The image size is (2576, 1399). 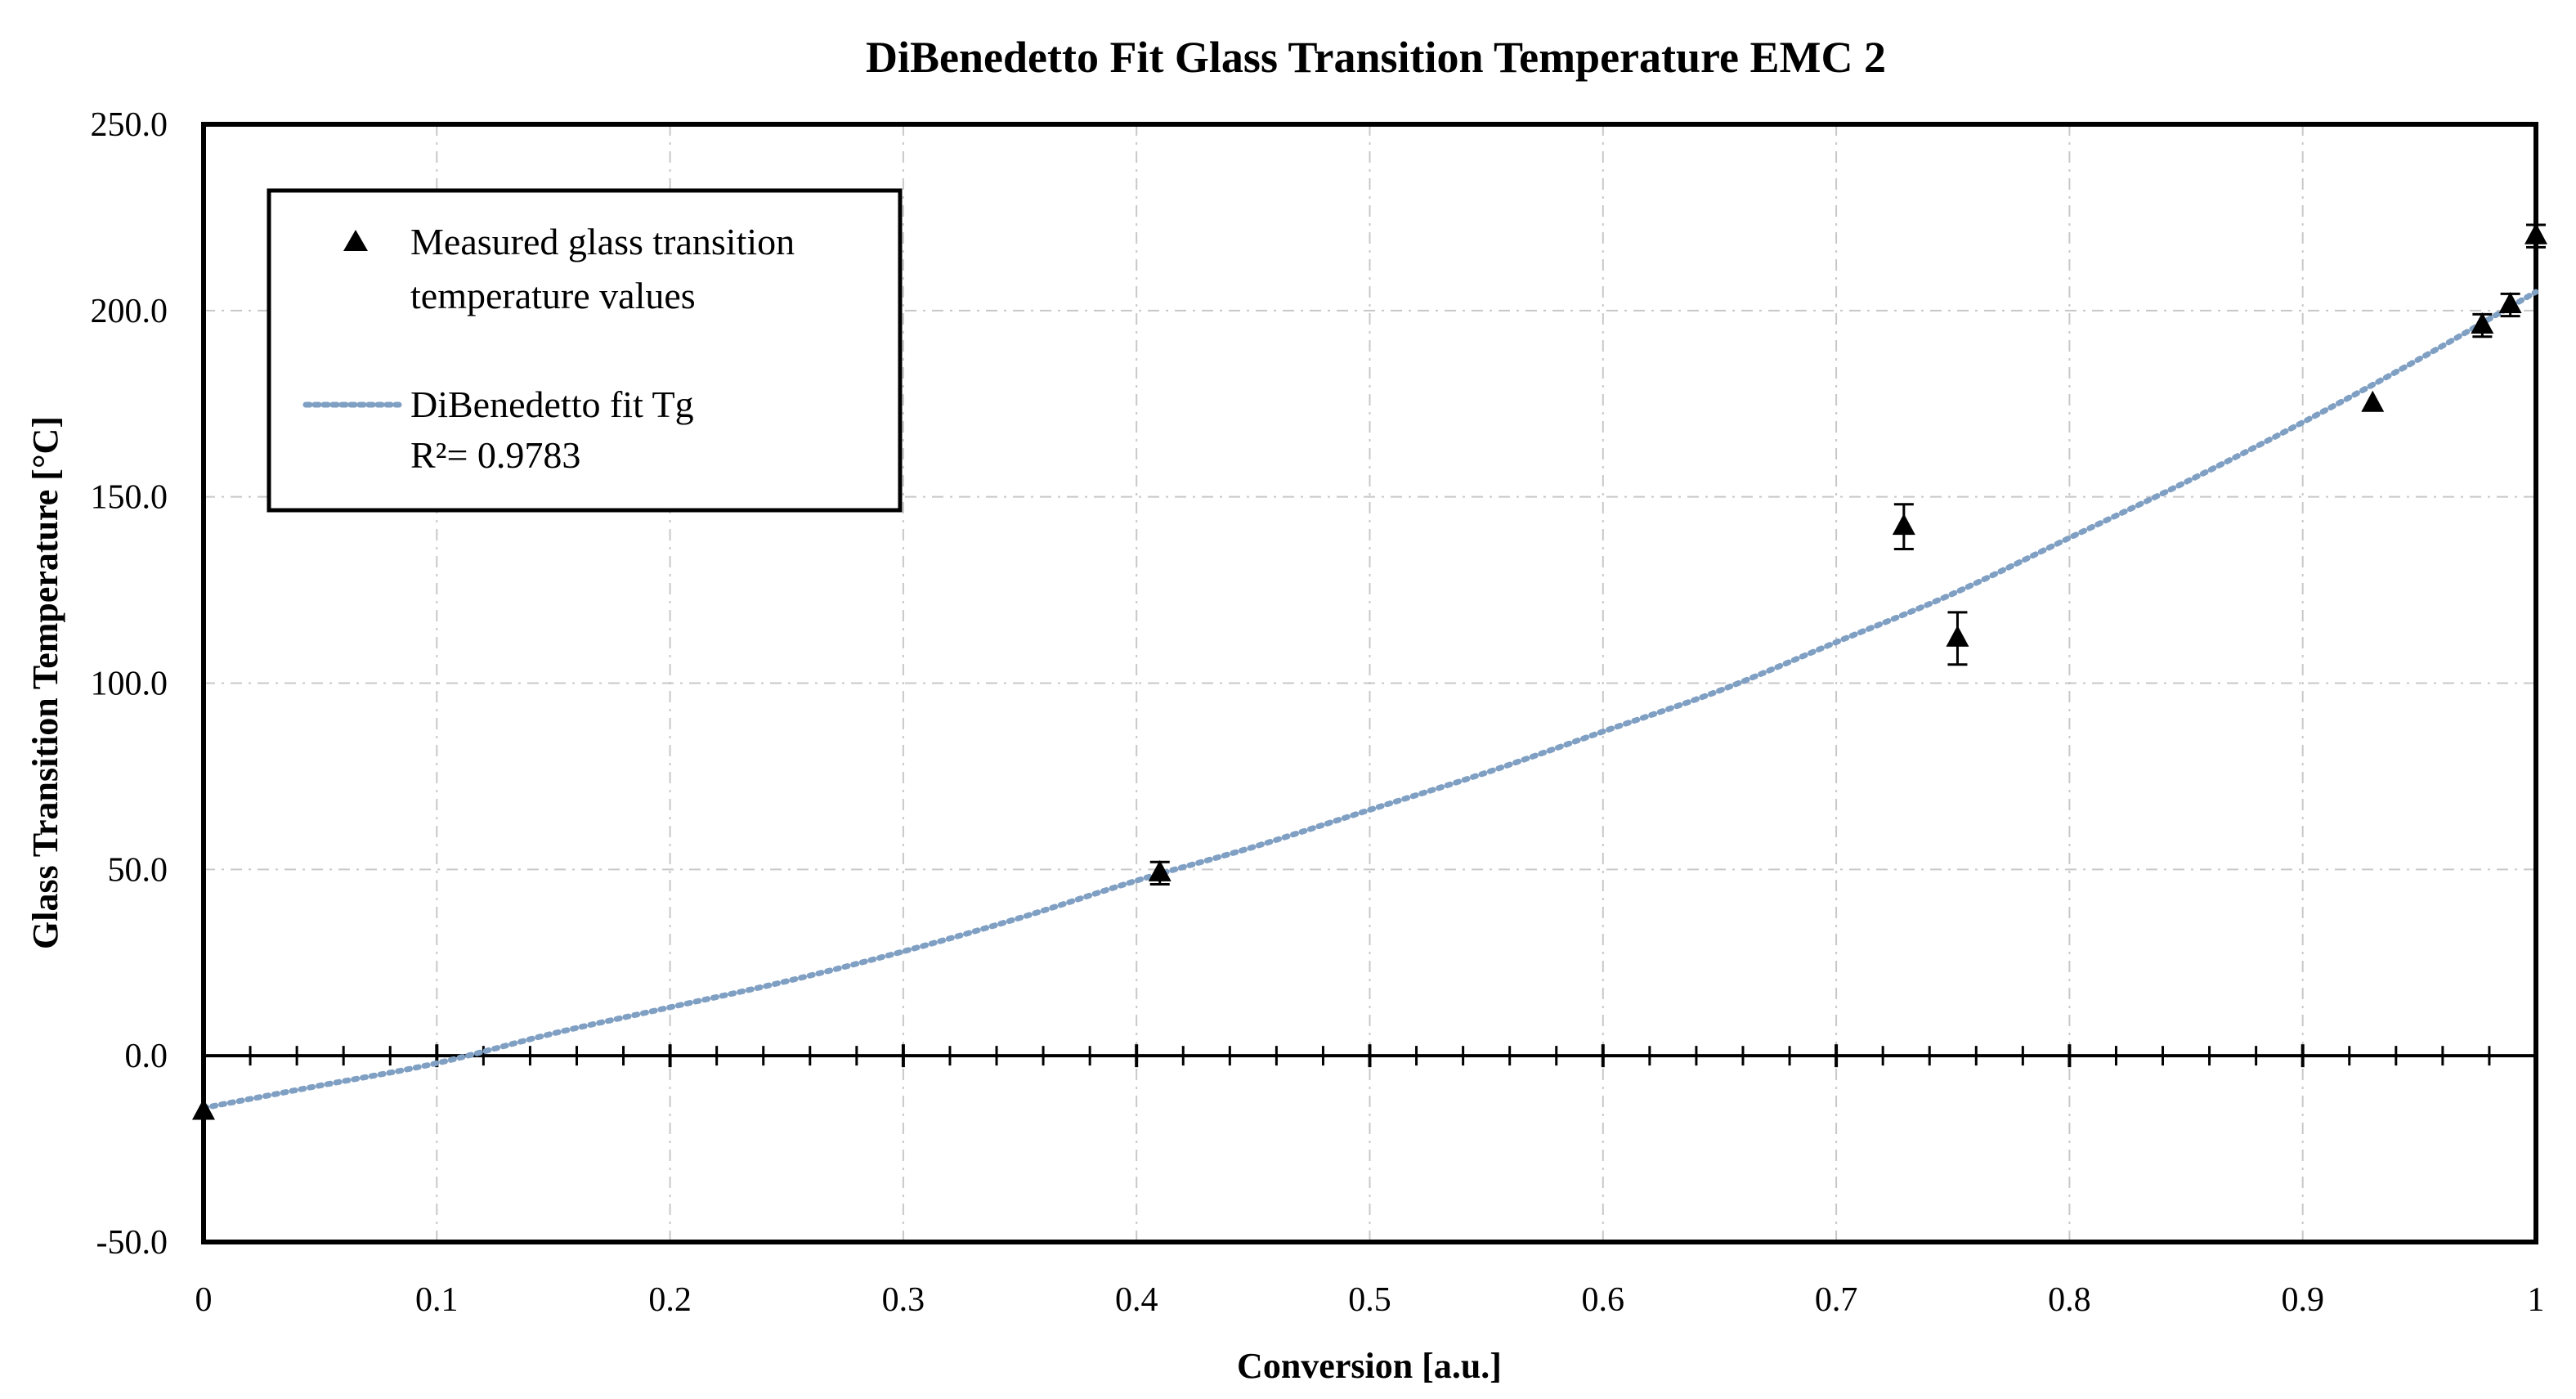 I want to click on y-axis-title: Glass Transition Temperature [°C], so click(x=45, y=682).